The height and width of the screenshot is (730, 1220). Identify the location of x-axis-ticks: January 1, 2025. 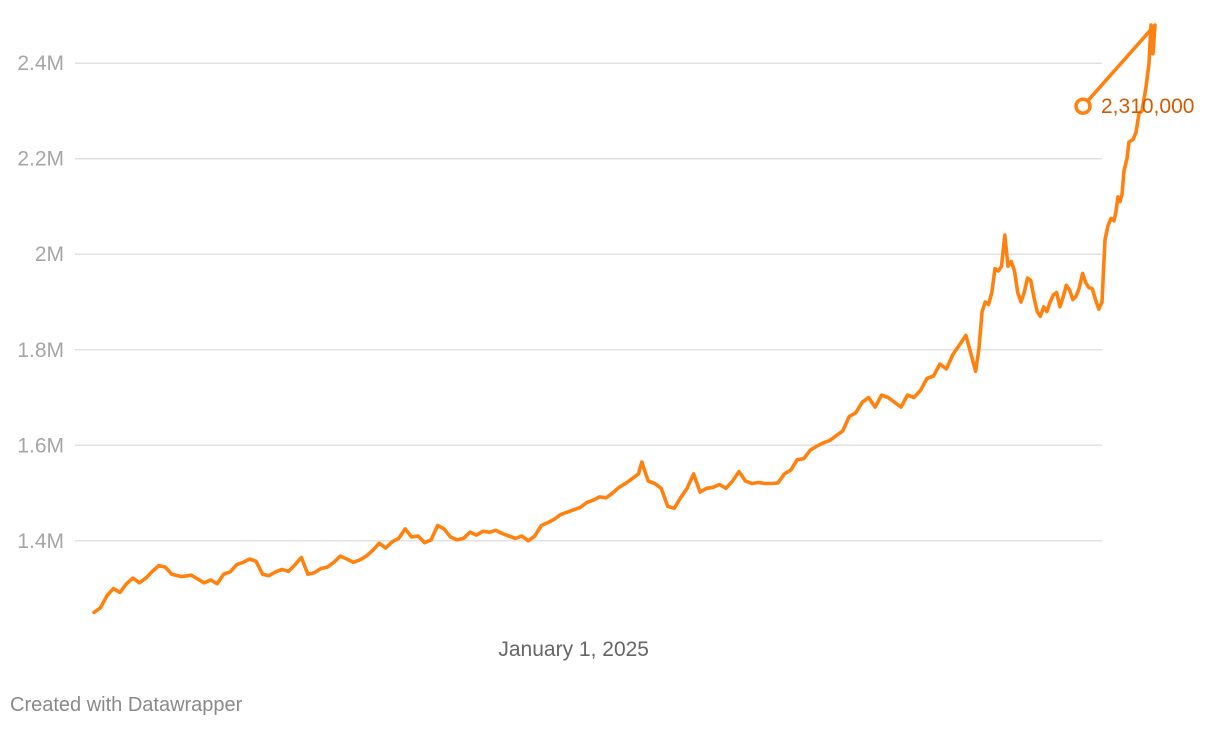
(573, 649).